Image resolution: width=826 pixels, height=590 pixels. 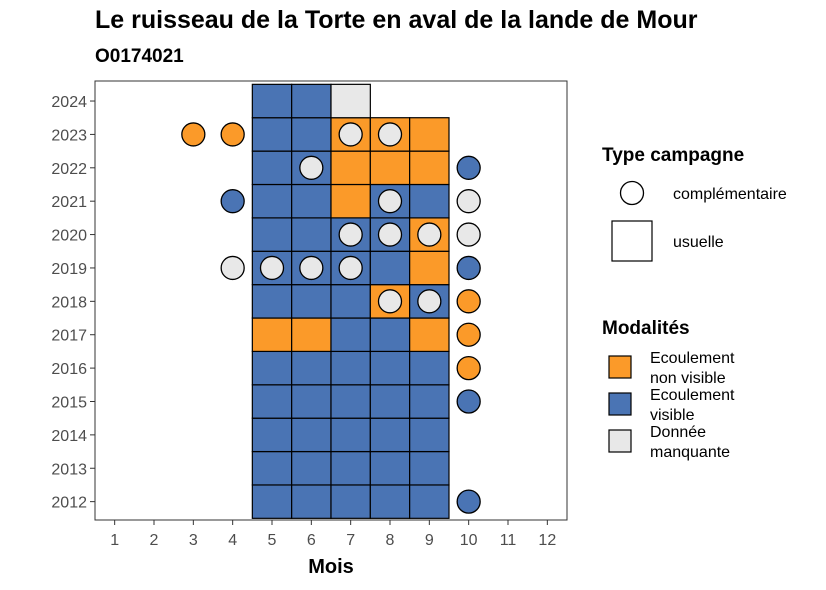 What do you see at coordinates (390, 540) in the screenshot?
I see `x-tick-label: 8` at bounding box center [390, 540].